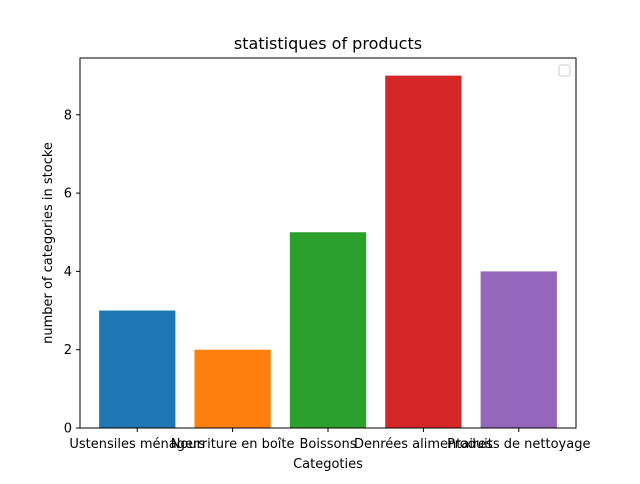  I want to click on y-tick-label-3: 6, so click(68, 194).